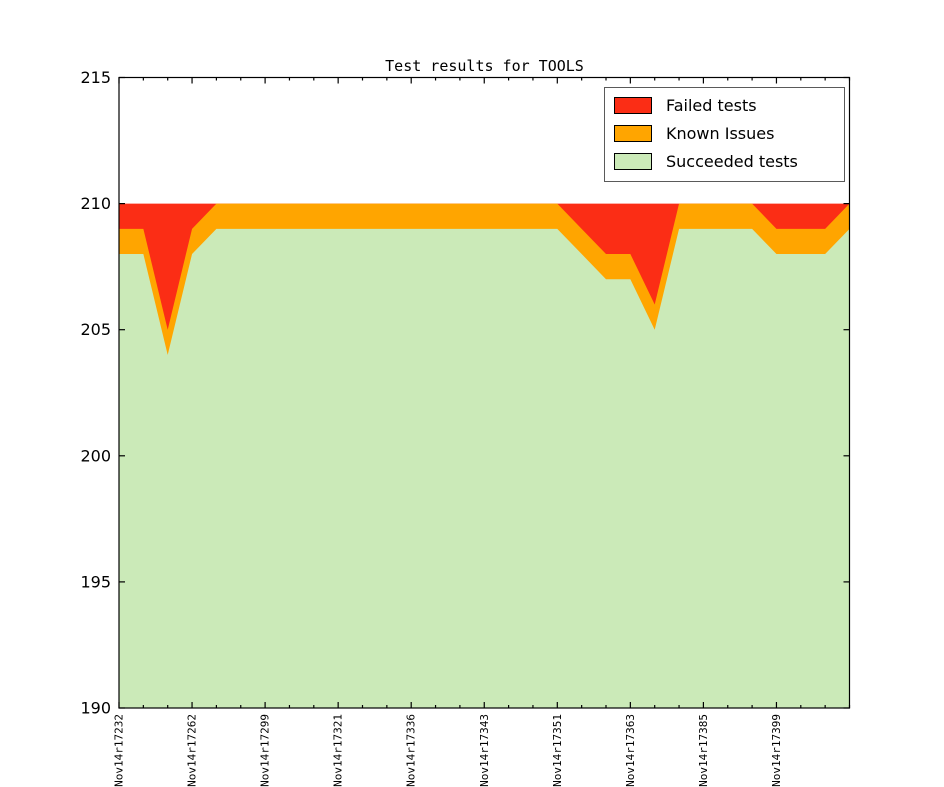  I want to click on y-tick-label: 190, so click(95, 708).